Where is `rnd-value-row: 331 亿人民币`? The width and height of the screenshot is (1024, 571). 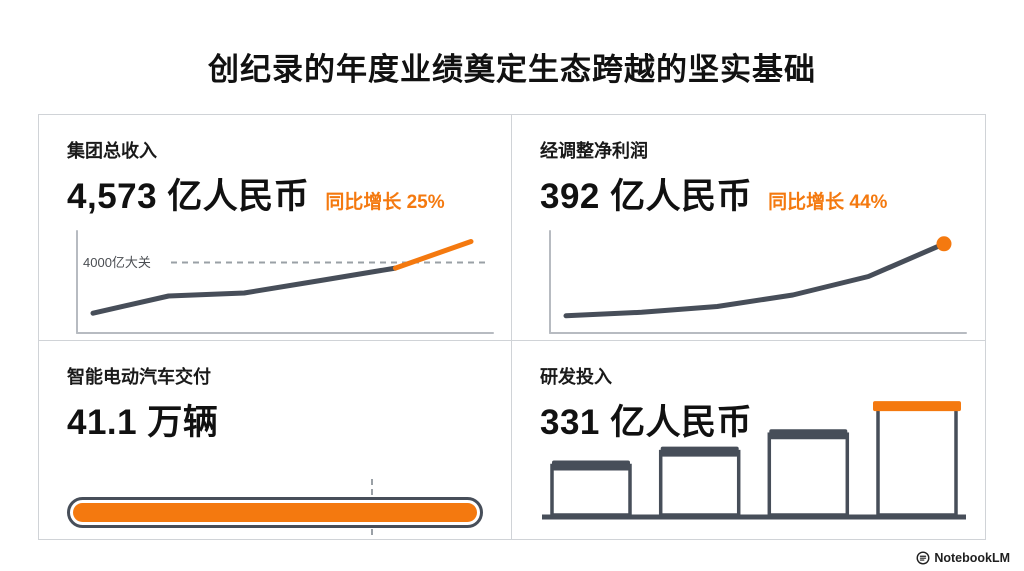 rnd-value-row: 331 亿人民币 is located at coordinates (749, 419).